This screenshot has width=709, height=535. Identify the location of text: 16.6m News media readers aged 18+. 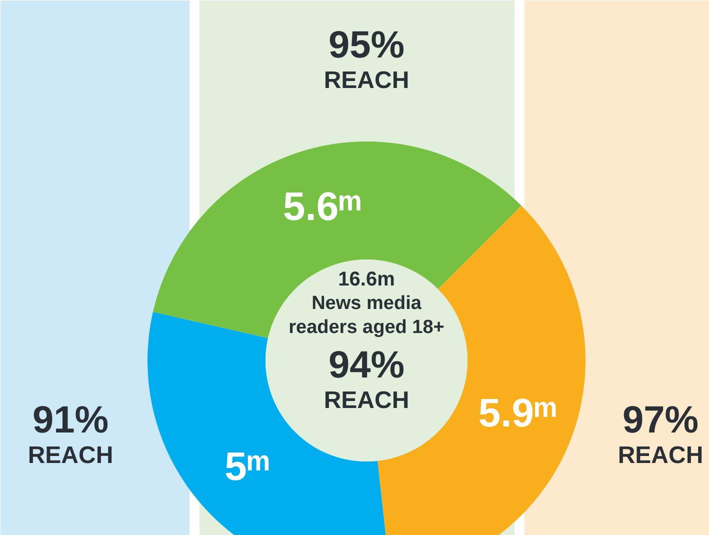
(366, 303).